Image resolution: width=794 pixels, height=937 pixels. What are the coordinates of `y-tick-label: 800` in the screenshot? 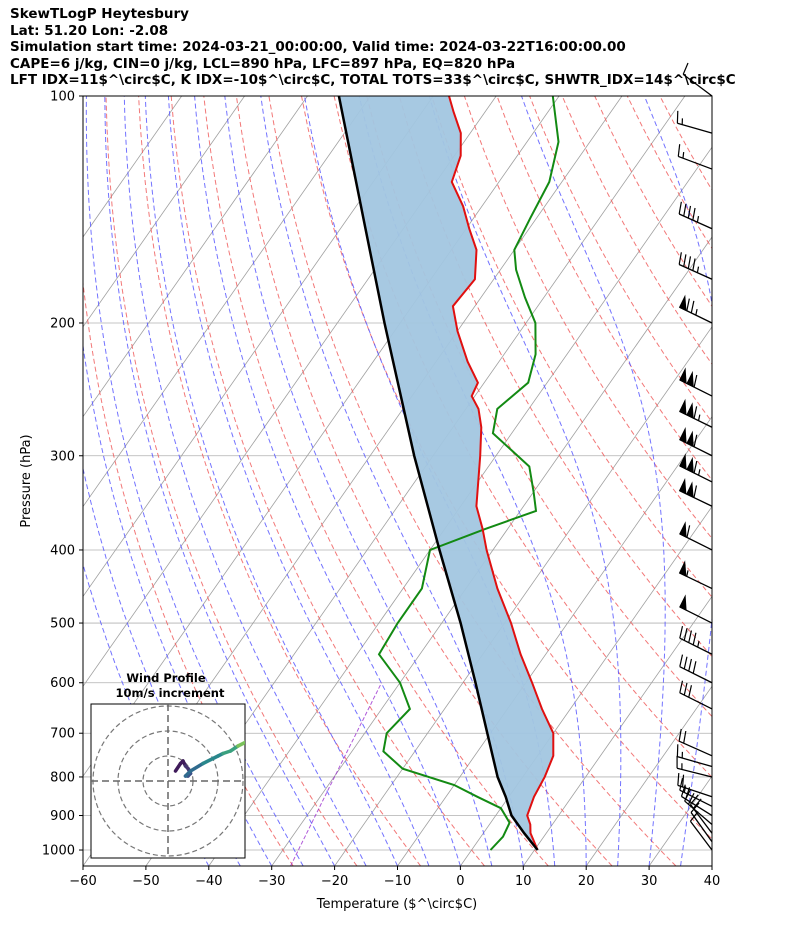 It's located at (62, 777).